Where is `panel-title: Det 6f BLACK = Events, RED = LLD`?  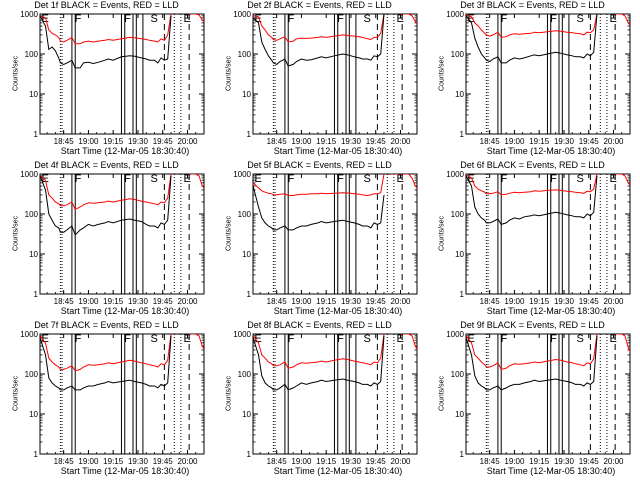
panel-title: Det 6f BLACK = Events, RED = LLD is located at coordinates (532, 165).